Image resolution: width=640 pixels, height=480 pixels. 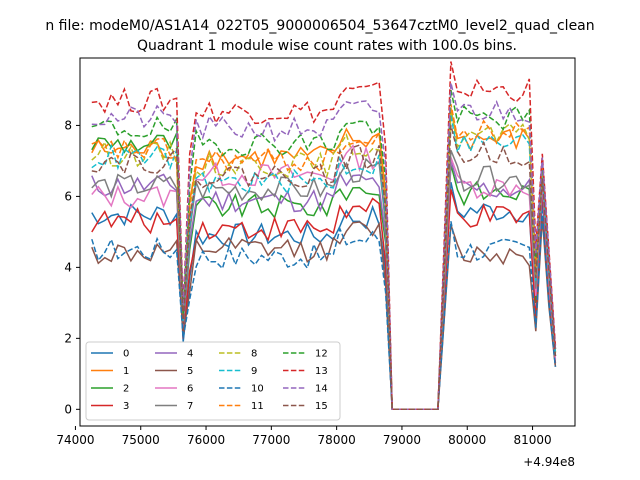 What do you see at coordinates (206, 440) in the screenshot?
I see `x-tick-label: 76000` at bounding box center [206, 440].